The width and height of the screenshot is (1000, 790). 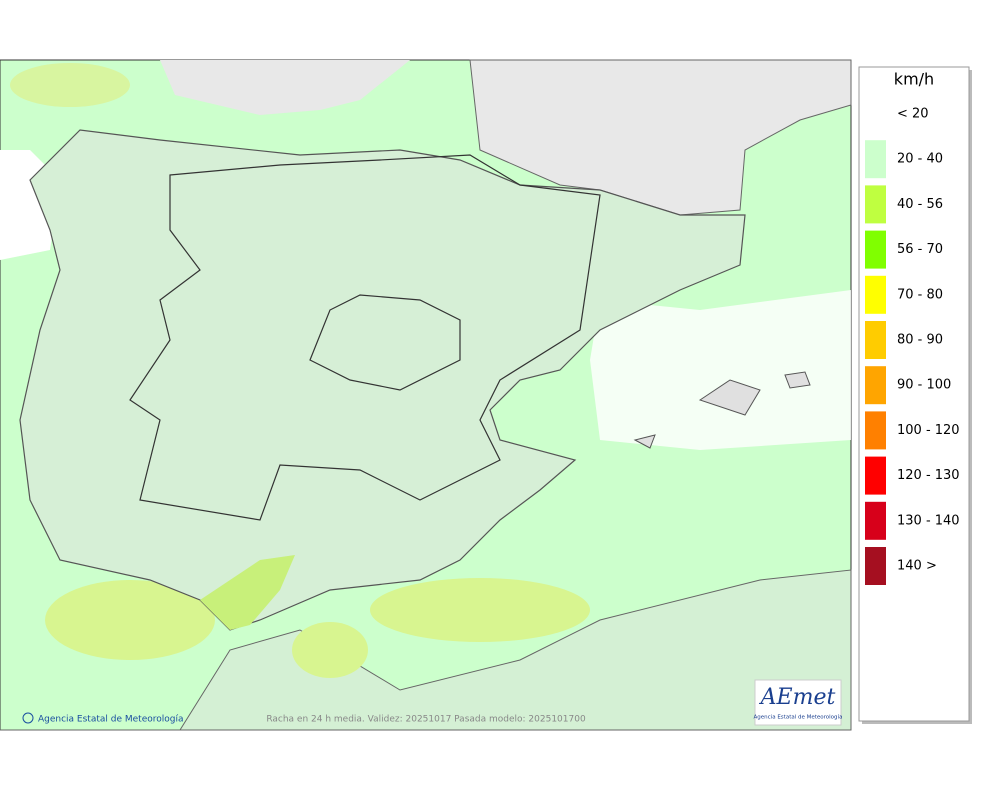 What do you see at coordinates (111, 720) in the screenshot?
I see `credit: Agencia Estatal de Meteorología` at bounding box center [111, 720].